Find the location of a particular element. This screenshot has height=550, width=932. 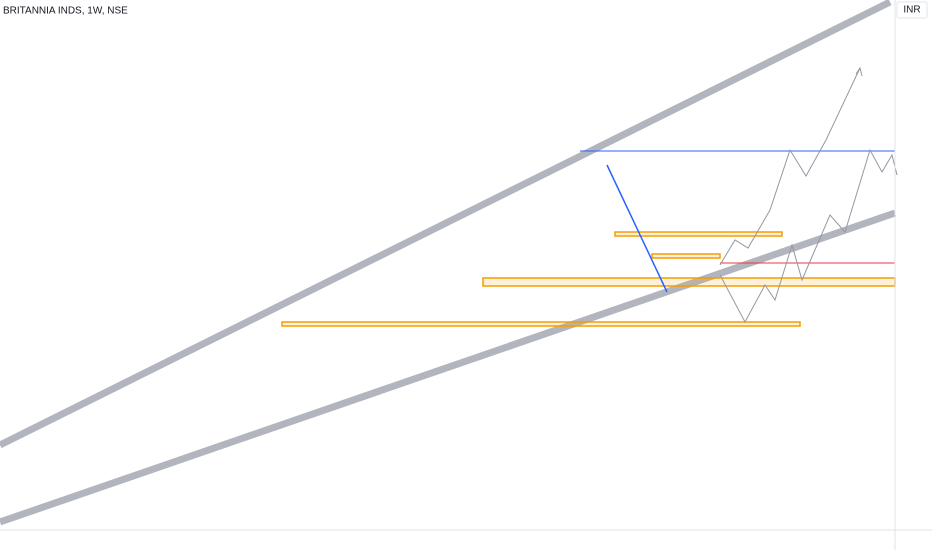

currency-box is located at coordinates (912, 10).